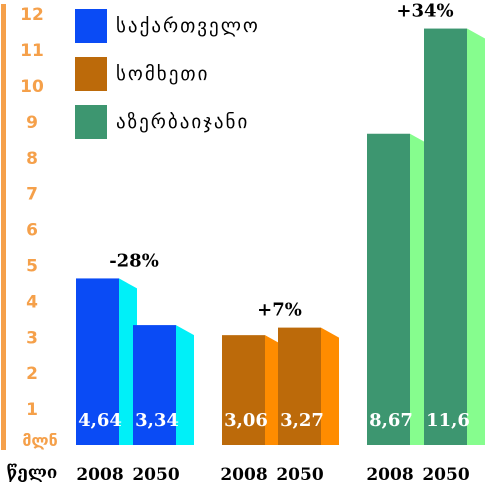  Describe the element at coordinates (188, 26) in the screenshot. I see `legend-label: საქართველო` at that location.